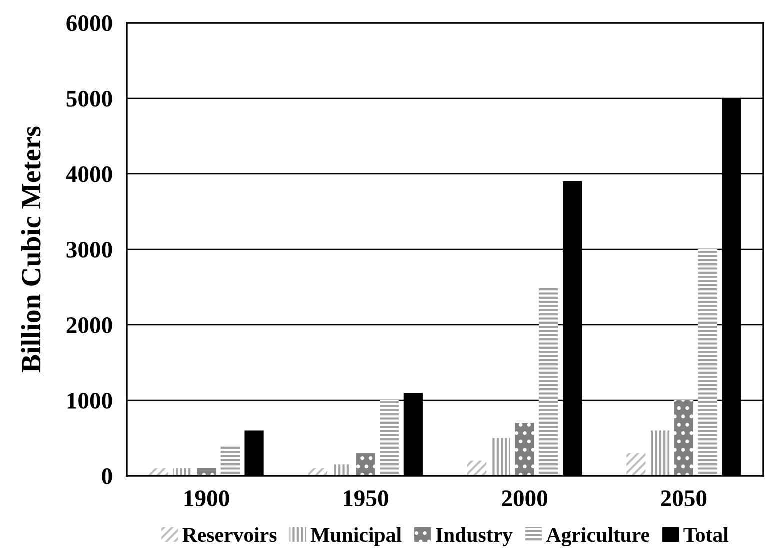 Image resolution: width=765 pixels, height=557 pixels. Describe the element at coordinates (525, 498) in the screenshot. I see `x-tick-label: 2000` at that location.